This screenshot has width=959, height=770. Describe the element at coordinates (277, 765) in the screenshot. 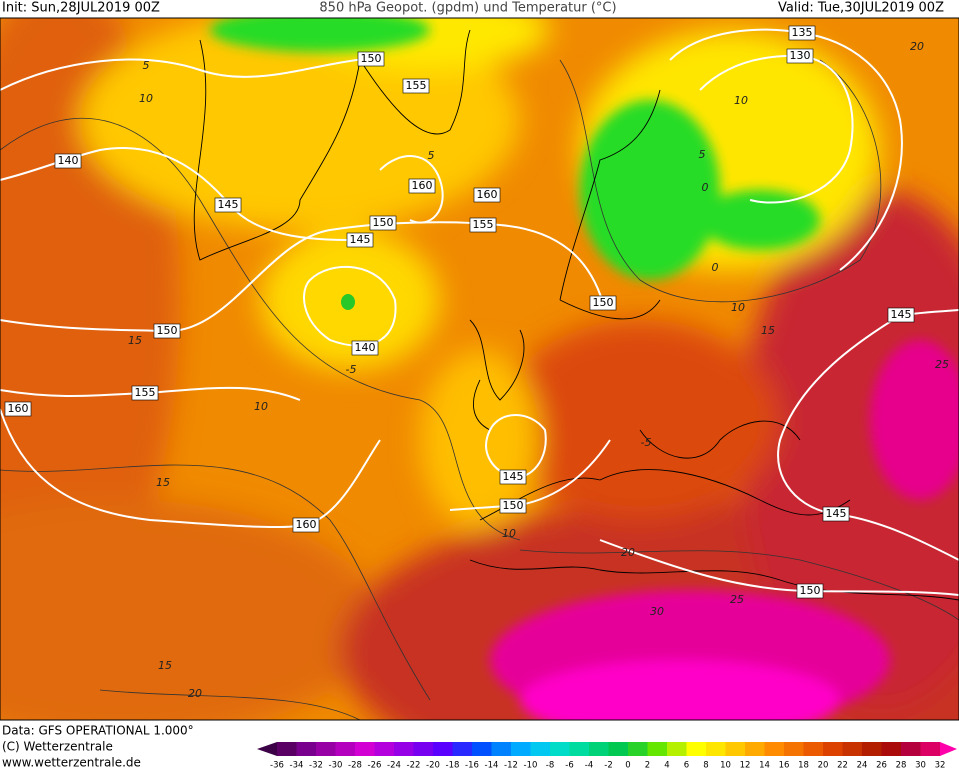

I see `colorbar-label: -36` at that location.